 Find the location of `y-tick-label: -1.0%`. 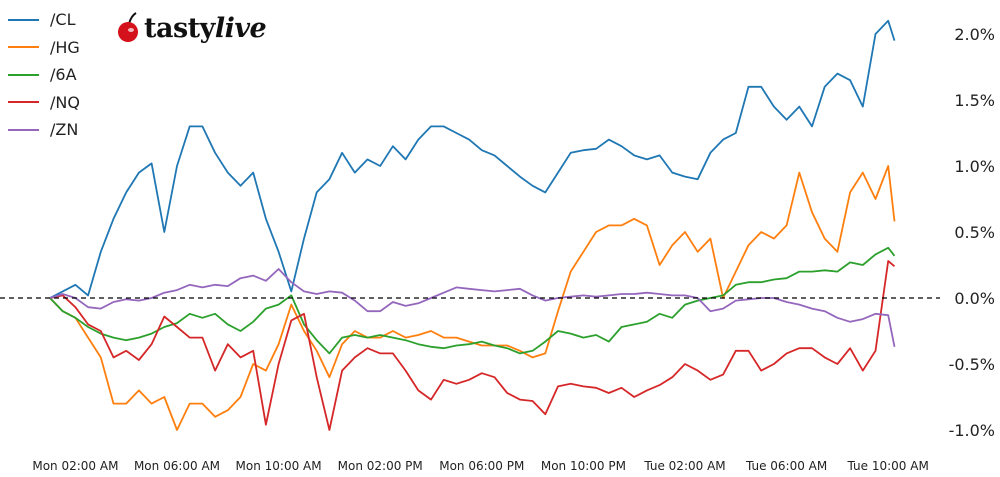

y-tick-label: -1.0% is located at coordinates (972, 430).